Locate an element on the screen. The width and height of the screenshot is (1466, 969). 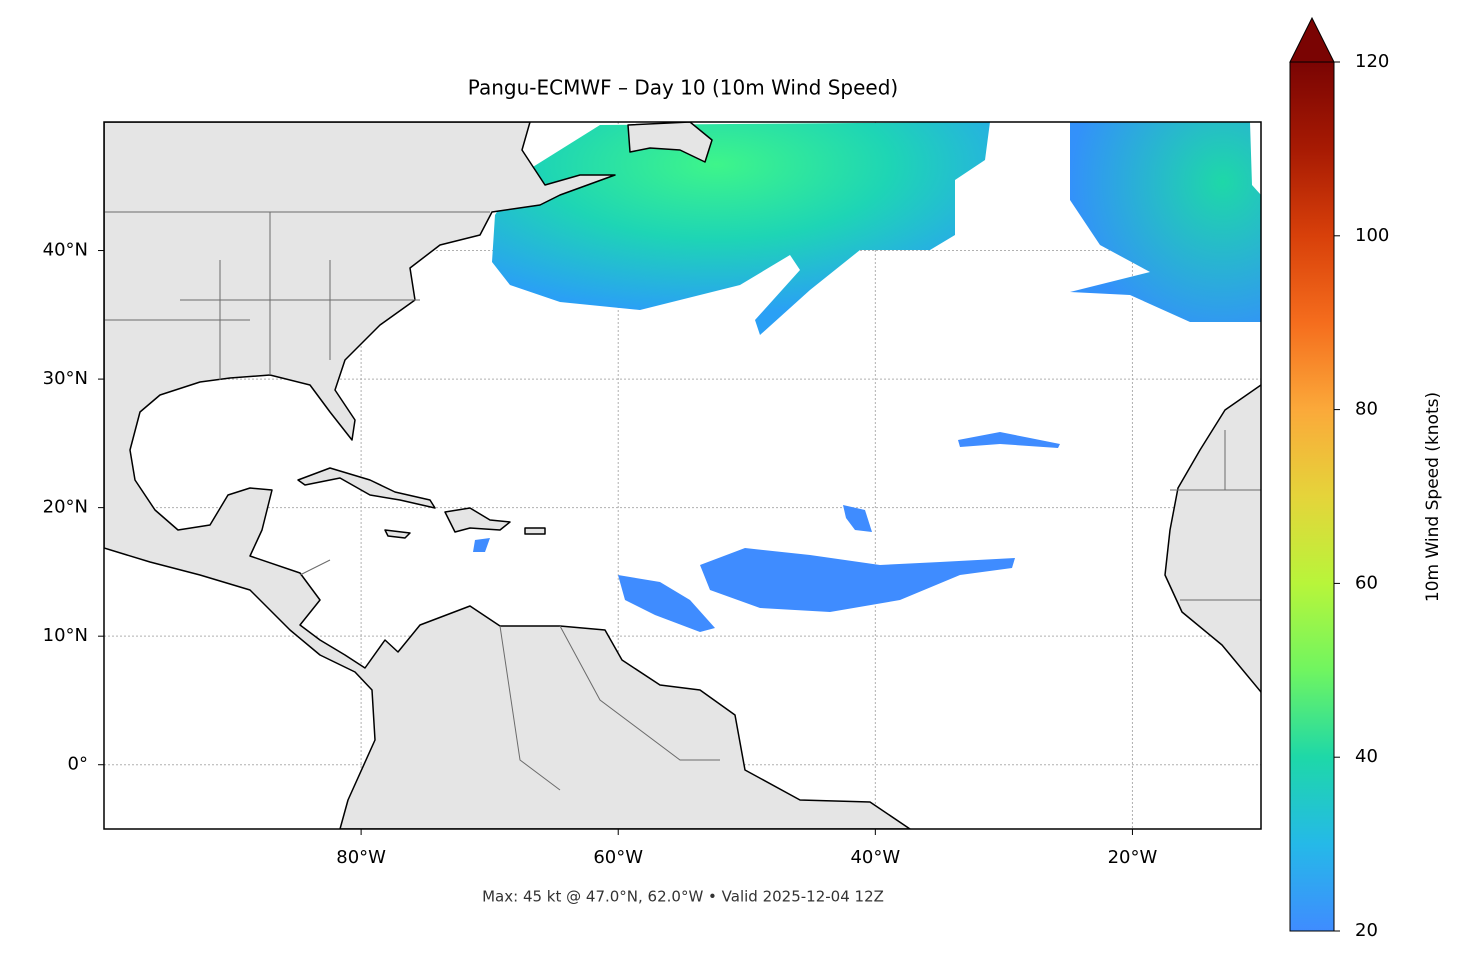
y-tick-label: 20°N is located at coordinates (65, 507).